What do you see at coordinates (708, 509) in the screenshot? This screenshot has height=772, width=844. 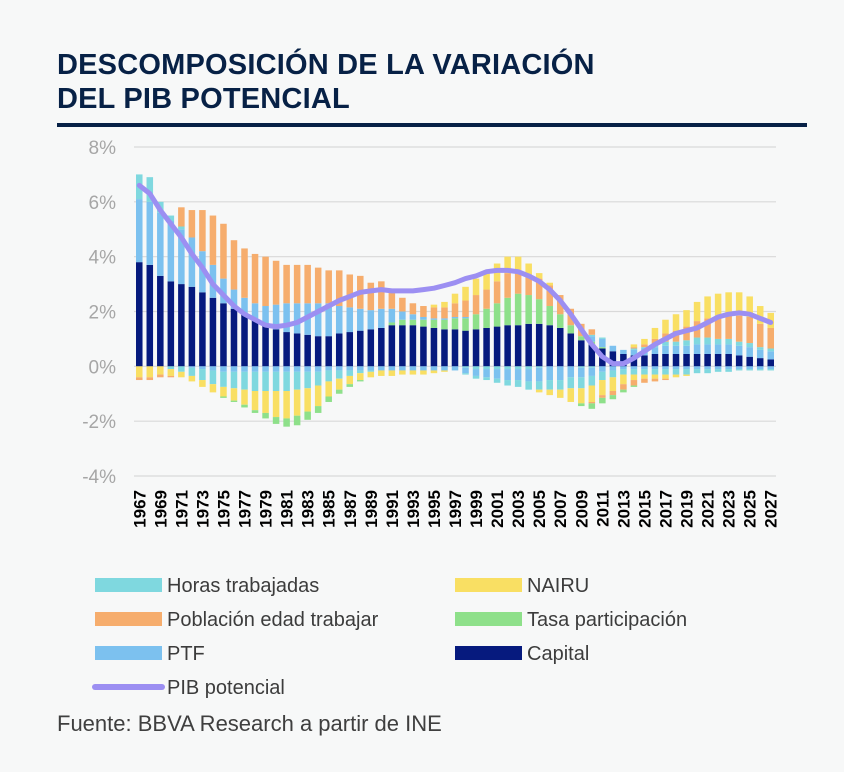 I see `x-tick-label: 2021` at bounding box center [708, 509].